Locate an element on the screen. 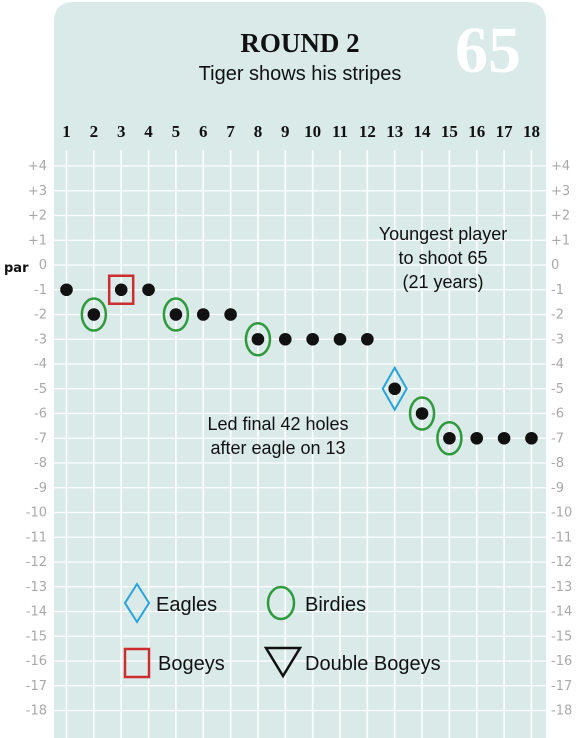 The width and height of the screenshot is (580, 738). par-tick-right: -10 is located at coordinates (561, 513).